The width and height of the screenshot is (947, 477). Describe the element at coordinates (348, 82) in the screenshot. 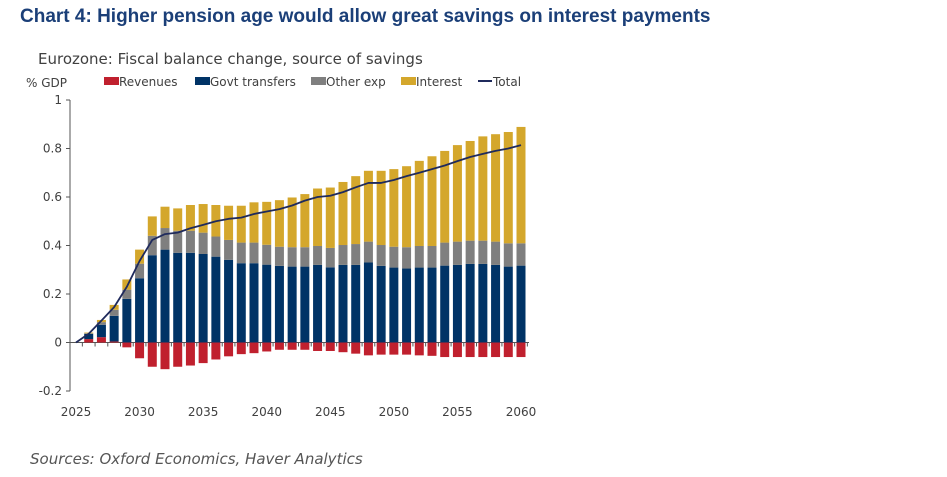

I see `legend-item-other-exp: Other exp` at that location.